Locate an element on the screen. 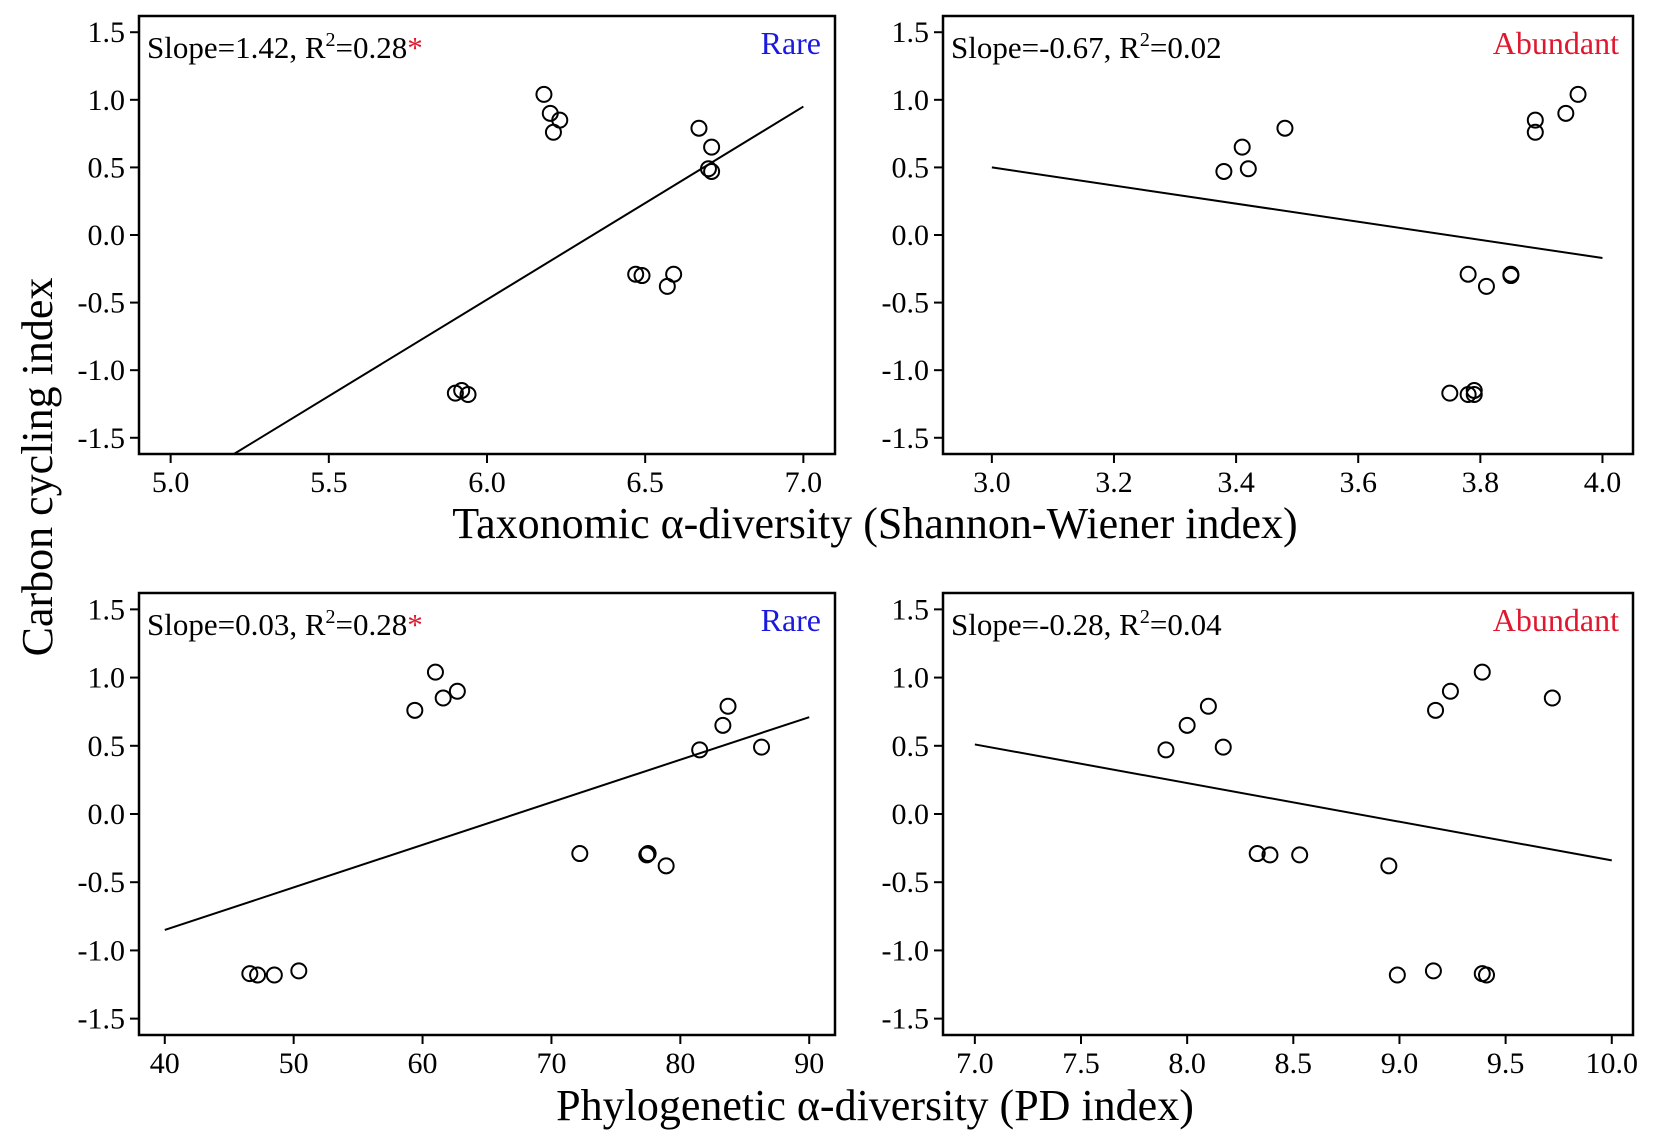 This screenshot has width=1654, height=1148. x-tick-label: 10.0 is located at coordinates (1612, 1063).